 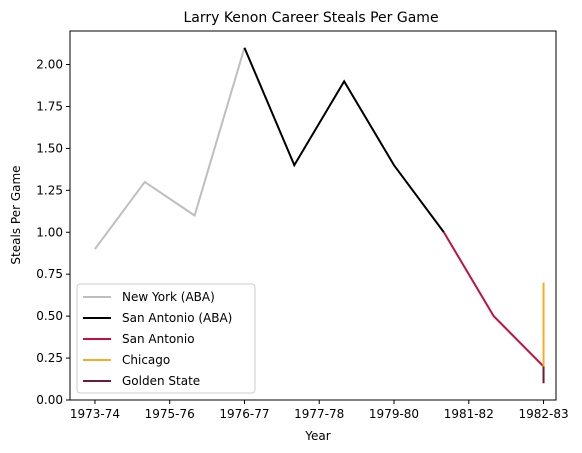 What do you see at coordinates (469, 414) in the screenshot?
I see `x-tick-label: 1981-82` at bounding box center [469, 414].